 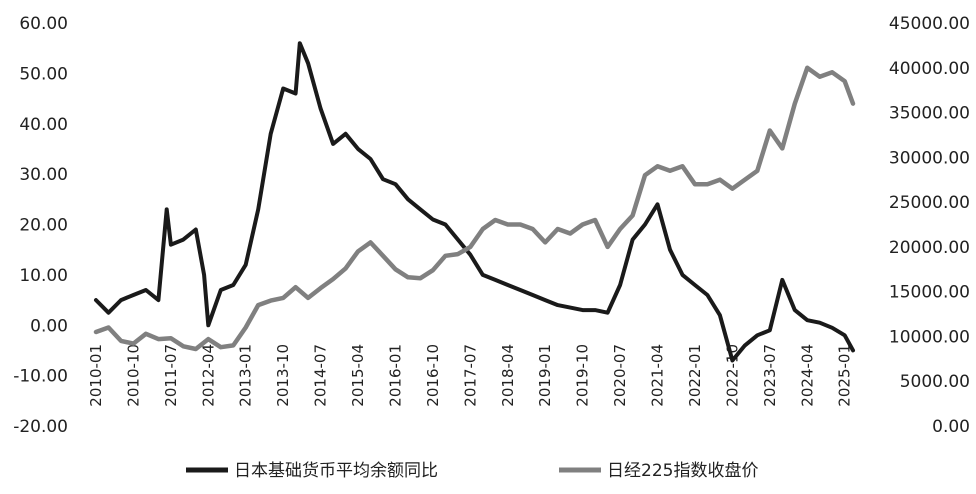 I want to click on x-tick-label: 2016-10, so click(x=433, y=375).